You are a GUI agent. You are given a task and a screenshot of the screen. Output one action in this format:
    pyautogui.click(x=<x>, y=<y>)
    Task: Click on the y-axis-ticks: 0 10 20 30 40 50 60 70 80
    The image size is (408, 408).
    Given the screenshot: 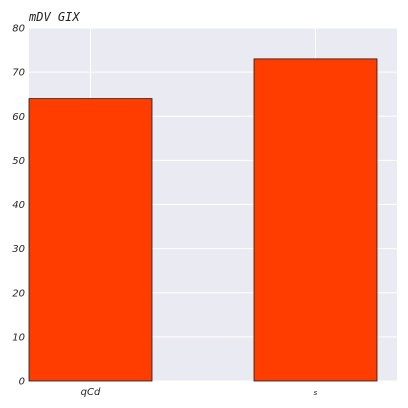 What is the action you would take?
    pyautogui.click(x=18, y=206)
    